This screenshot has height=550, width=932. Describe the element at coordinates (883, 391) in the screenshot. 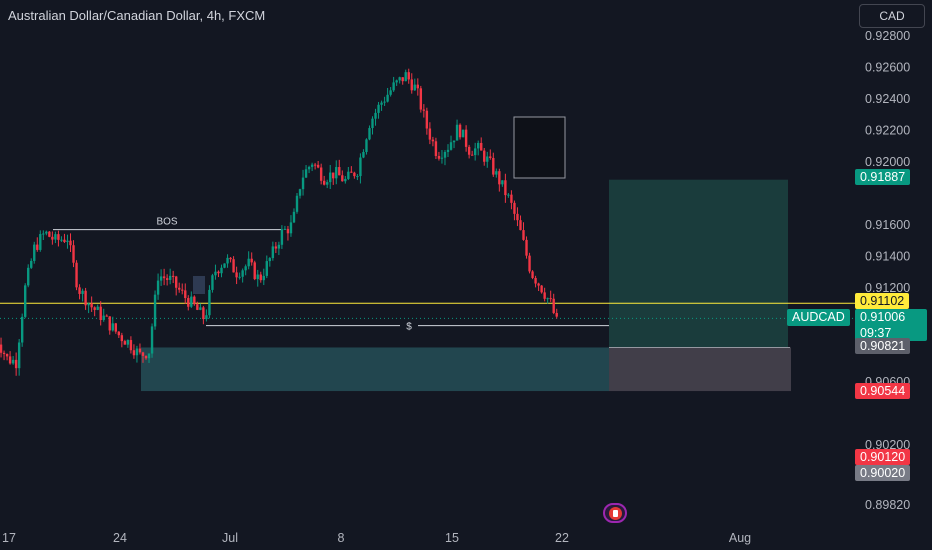

I see `stop-loss-tag: 0.90544` at that location.